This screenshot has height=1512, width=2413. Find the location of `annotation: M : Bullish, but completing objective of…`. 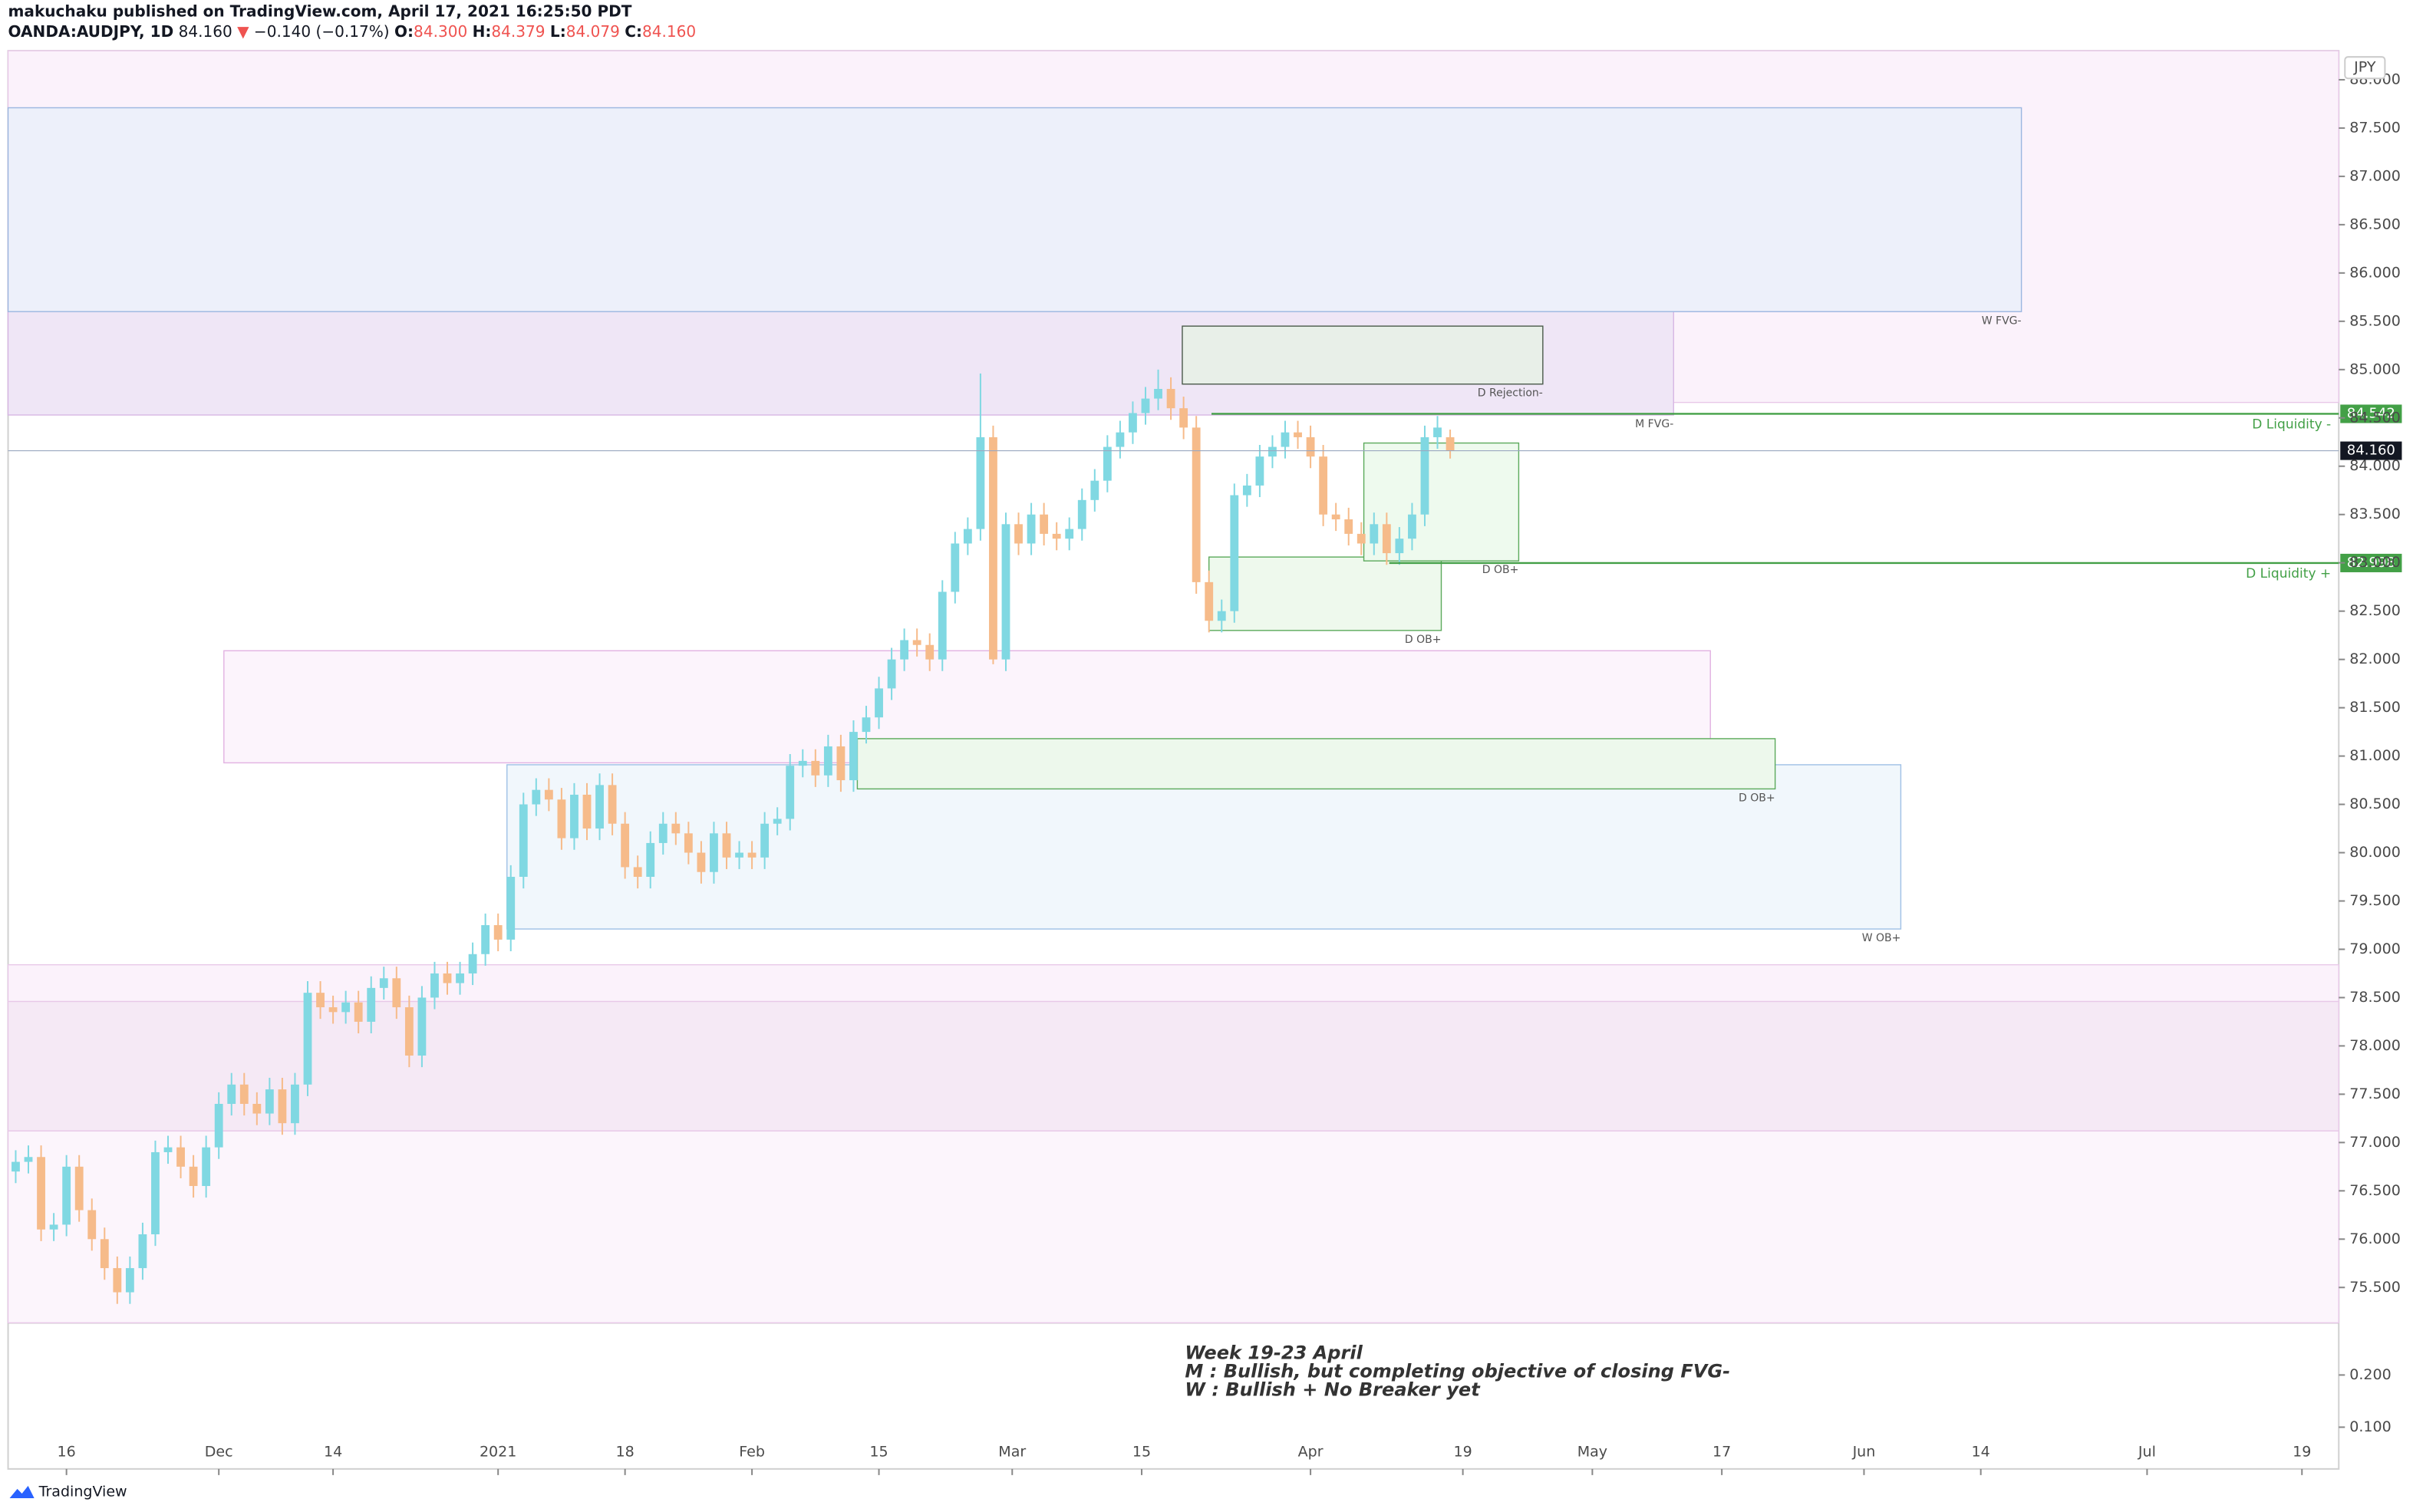

annotation: M : Bullish, but completing objective of… is located at coordinates (1457, 1371).